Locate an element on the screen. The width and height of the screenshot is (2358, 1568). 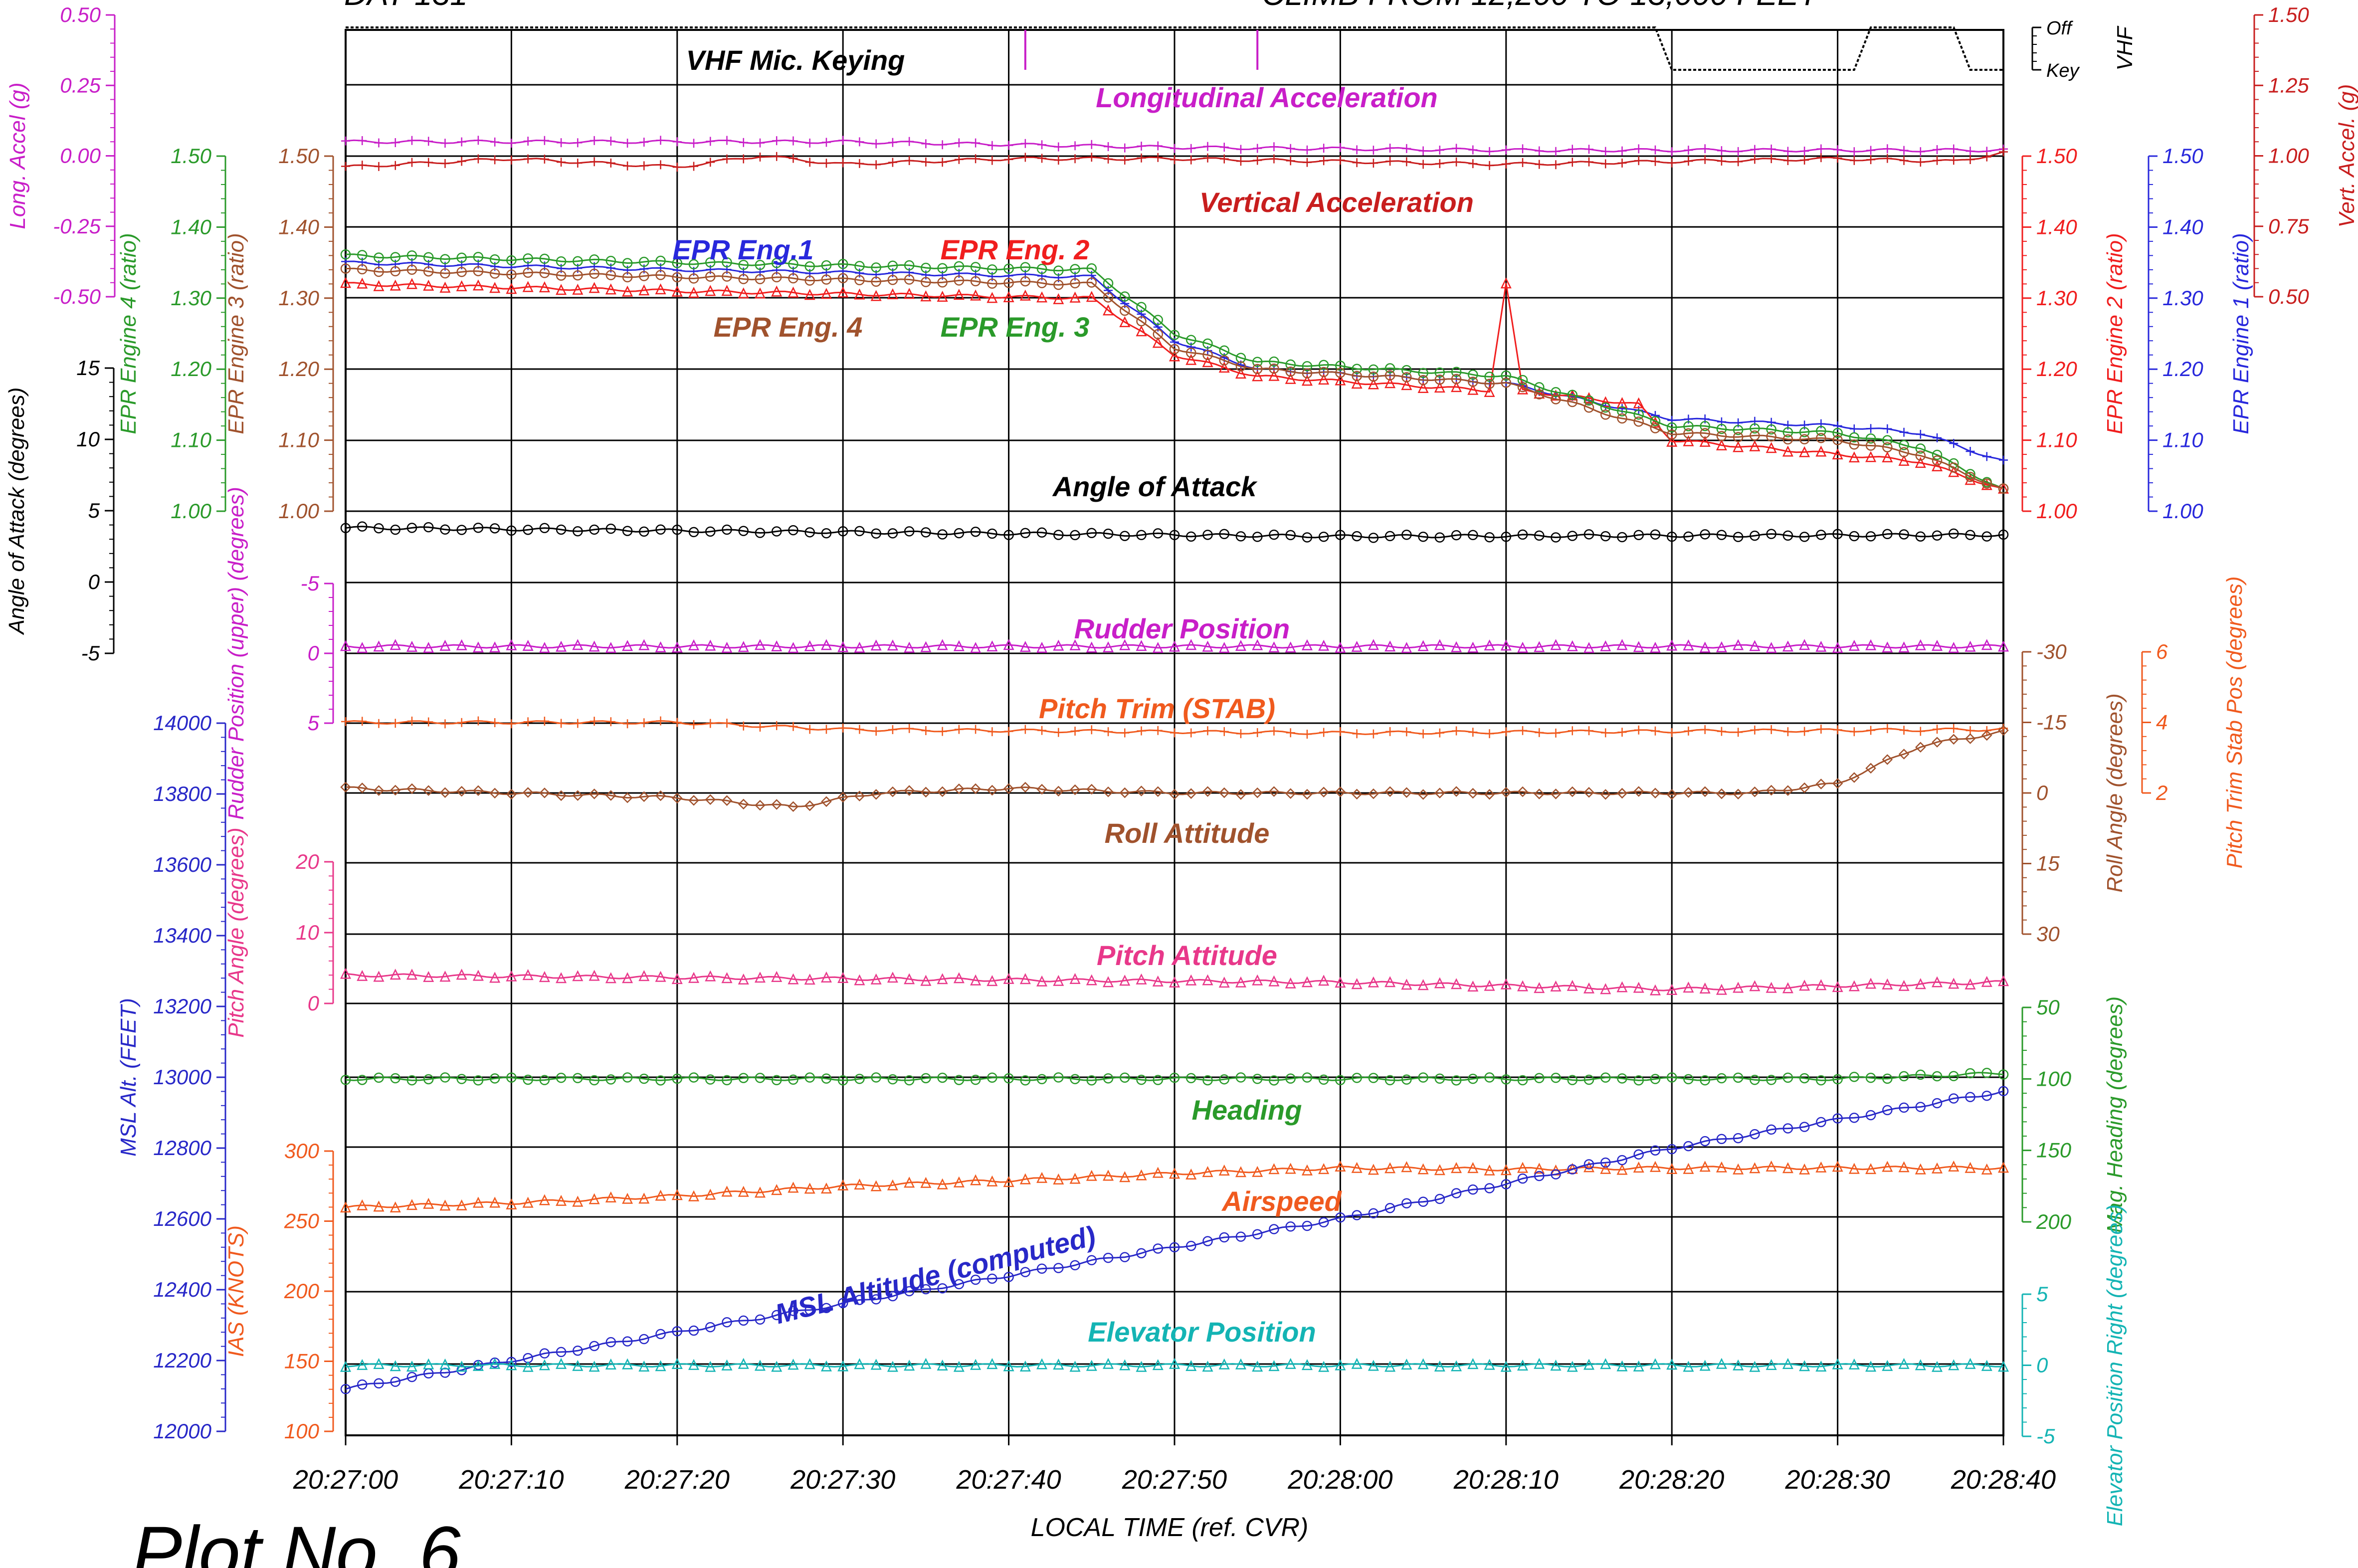
axis-tick-label: 0.25 is located at coordinates (80, 85).